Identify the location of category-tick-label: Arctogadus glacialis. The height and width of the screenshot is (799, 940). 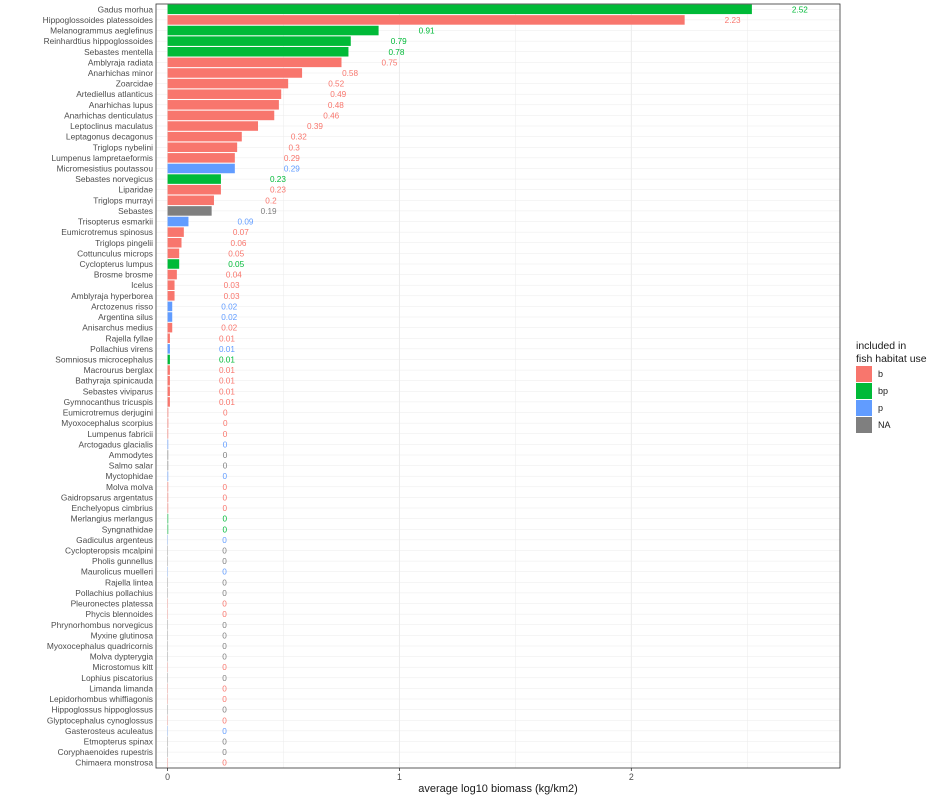
(116, 444).